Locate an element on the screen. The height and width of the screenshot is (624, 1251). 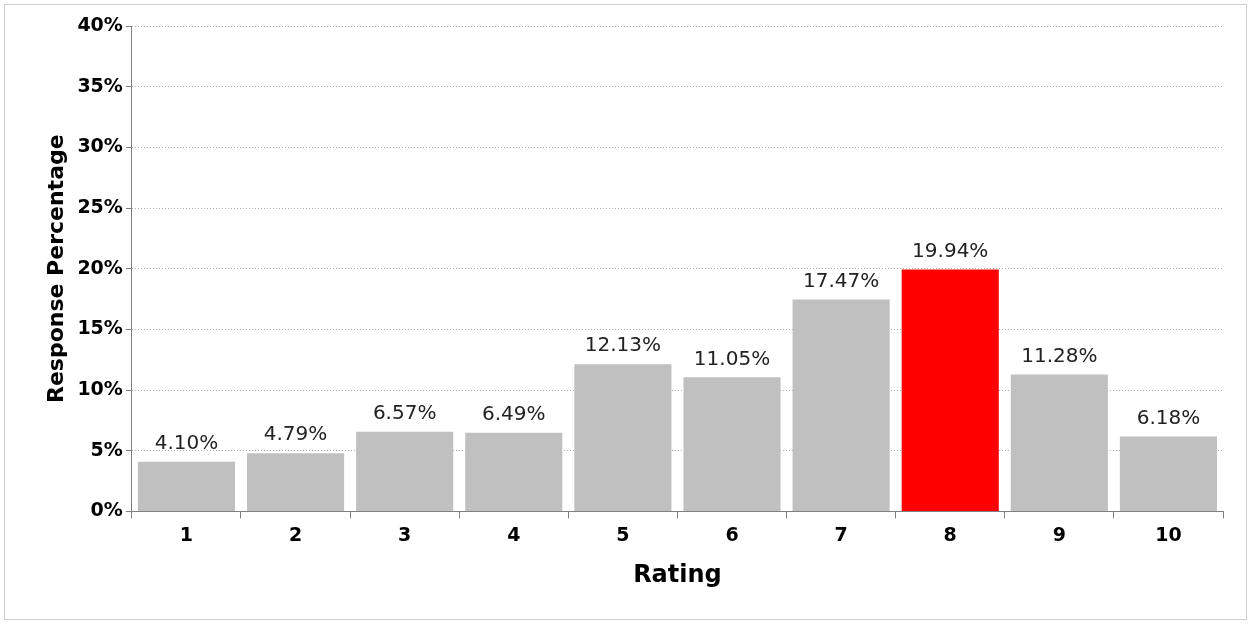
y-tick-label: 15% is located at coordinates (100, 327).